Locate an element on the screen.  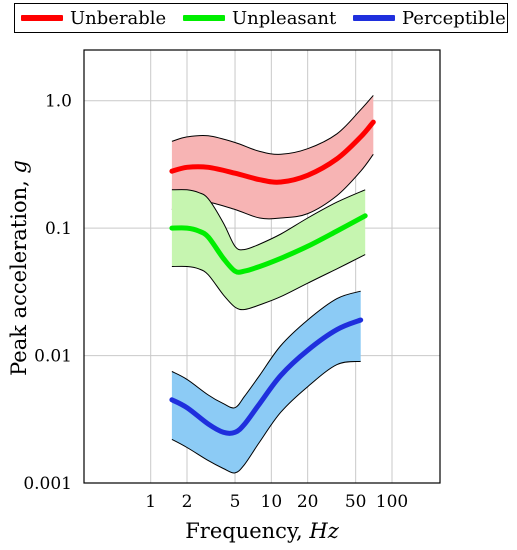
band-unberable is located at coordinates (272, 157).